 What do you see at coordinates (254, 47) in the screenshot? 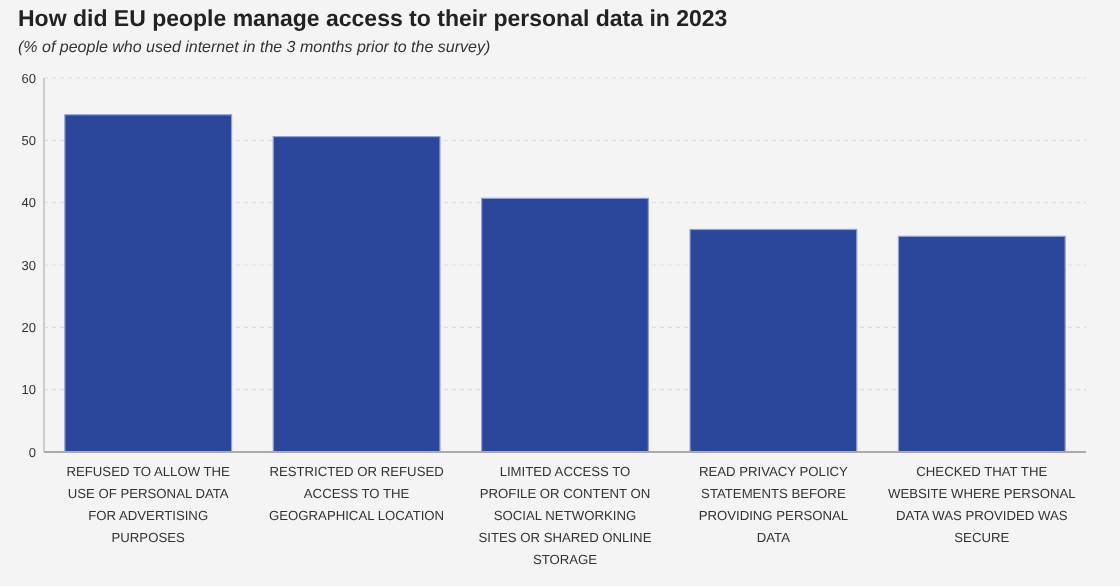
I see `chart-subtitle: (% of people who used internet in the 3 months prior to the survey)` at bounding box center [254, 47].